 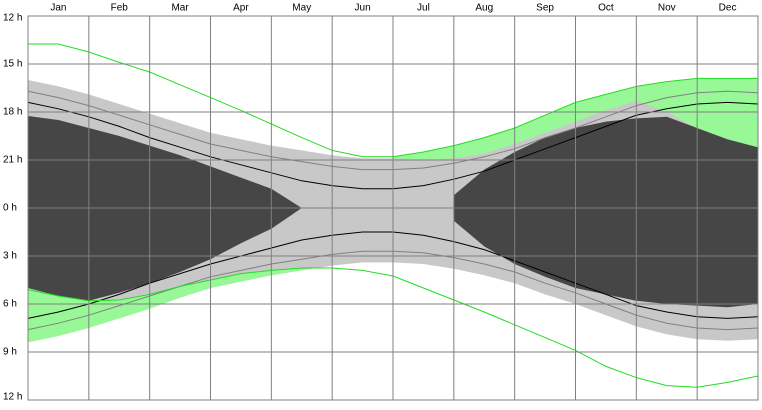 I want to click on x-tick-label: Aug, so click(x=484, y=8).